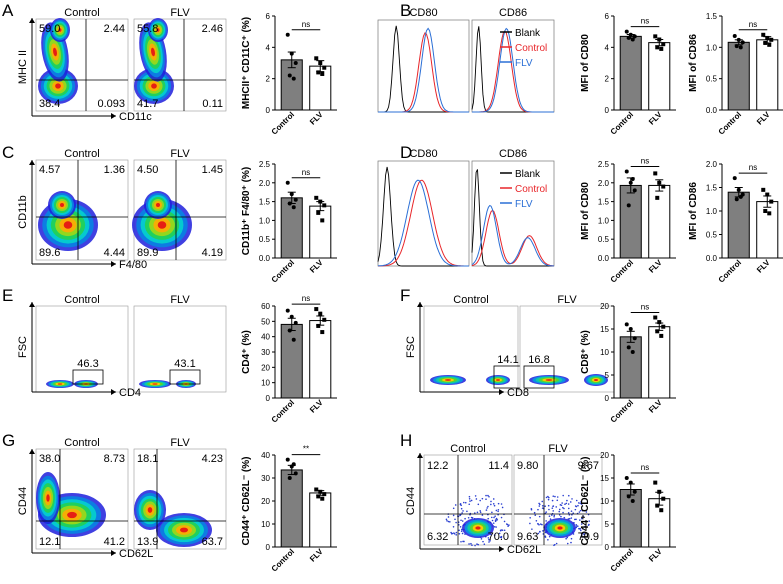 The width and height of the screenshot is (783, 584). Describe the element at coordinates (82, 349) in the screenshot. I see `gateplot-frame` at that location.